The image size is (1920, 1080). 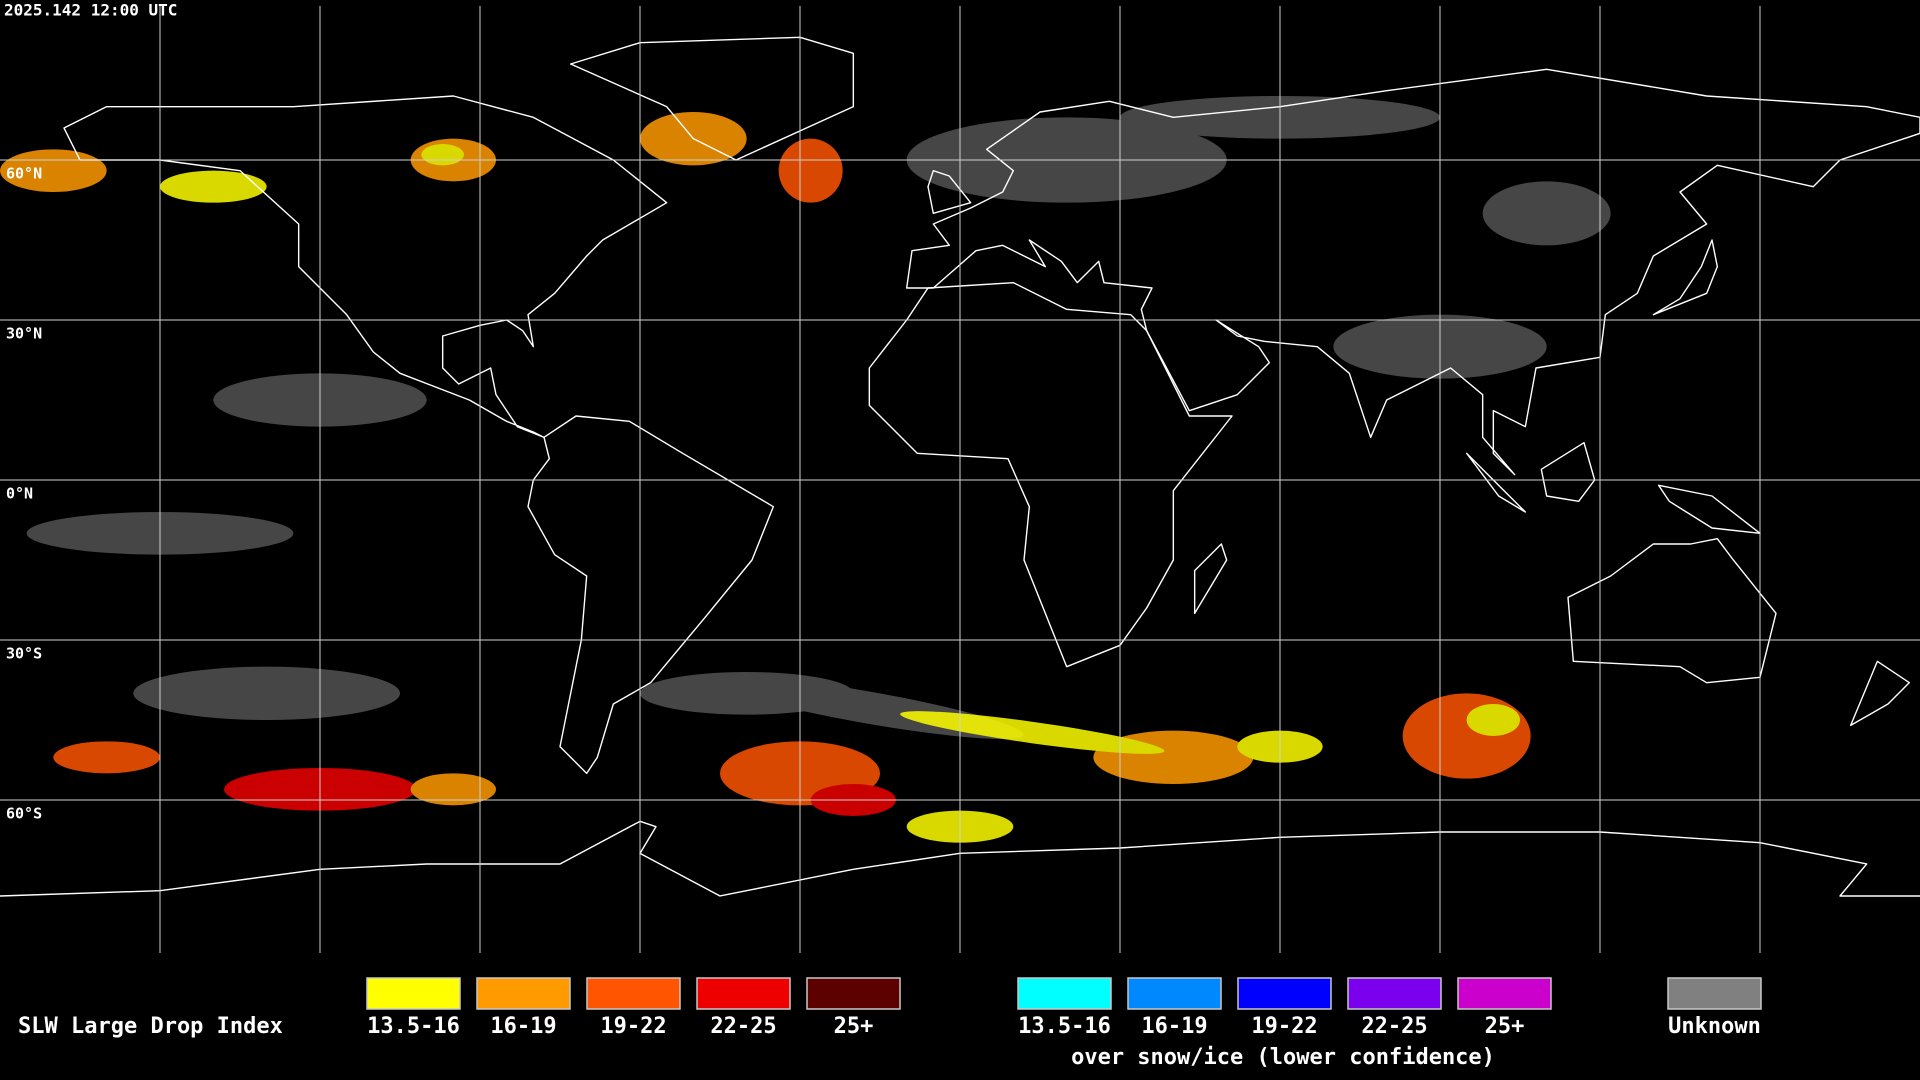 What do you see at coordinates (19, 494) in the screenshot?
I see `lat-label: 0°N` at bounding box center [19, 494].